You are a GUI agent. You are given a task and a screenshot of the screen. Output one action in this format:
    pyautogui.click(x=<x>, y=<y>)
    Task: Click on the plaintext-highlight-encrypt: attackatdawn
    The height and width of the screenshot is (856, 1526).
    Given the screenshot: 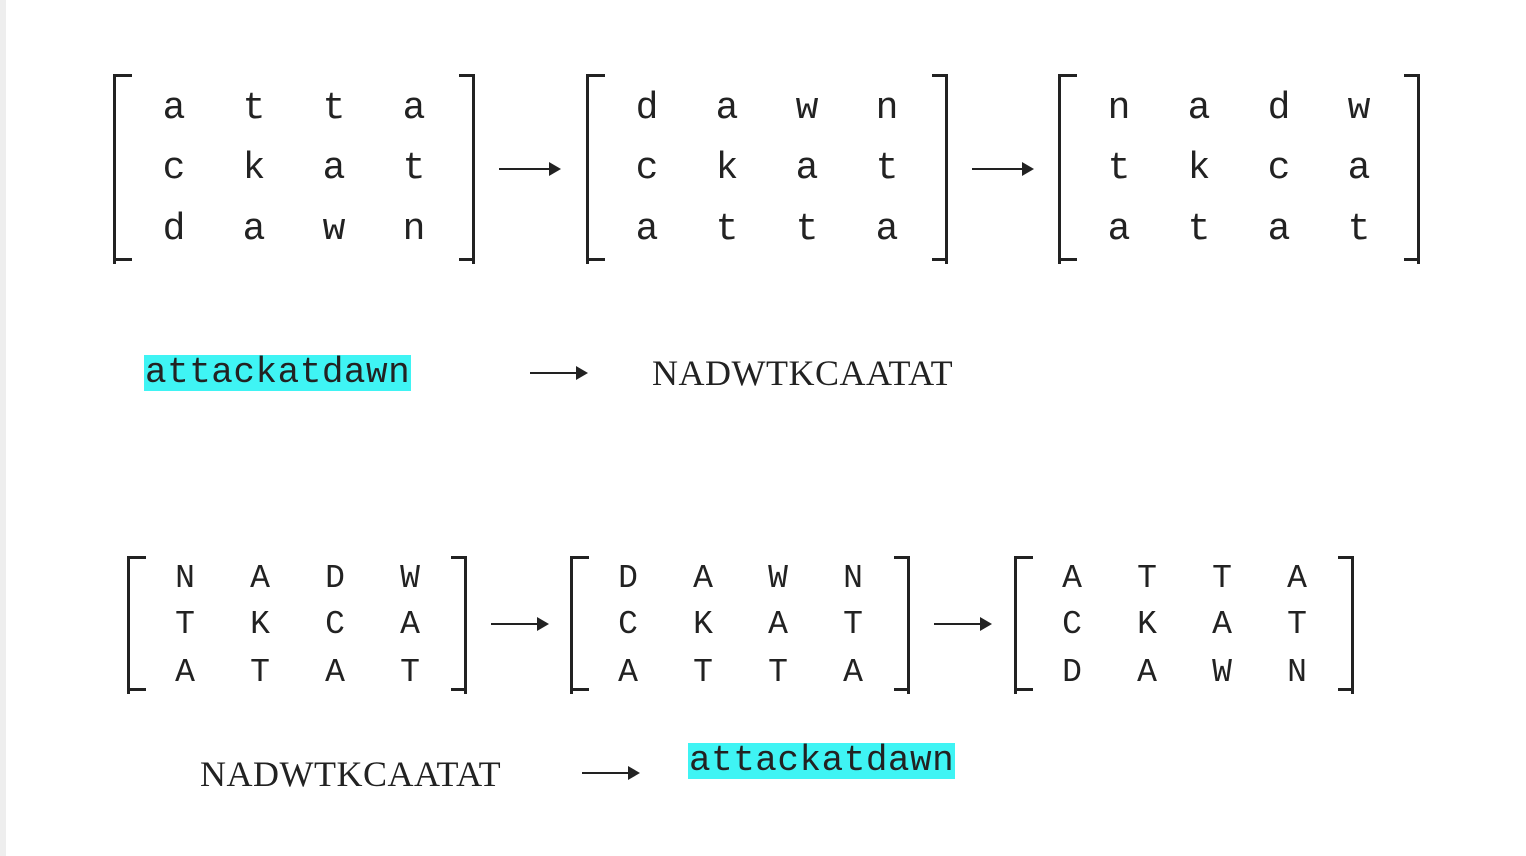 What is the action you would take?
    pyautogui.click(x=278, y=372)
    